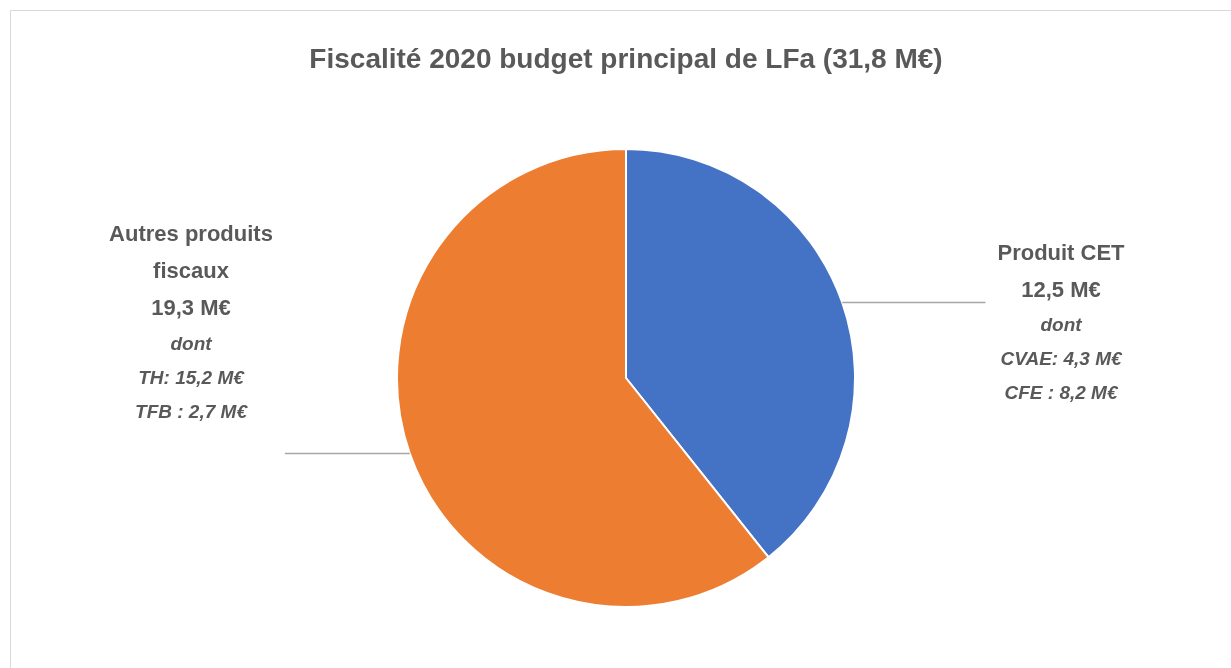 The image size is (1231, 668). What do you see at coordinates (1061, 252) in the screenshot?
I see `slice-label: Produit CET` at bounding box center [1061, 252].